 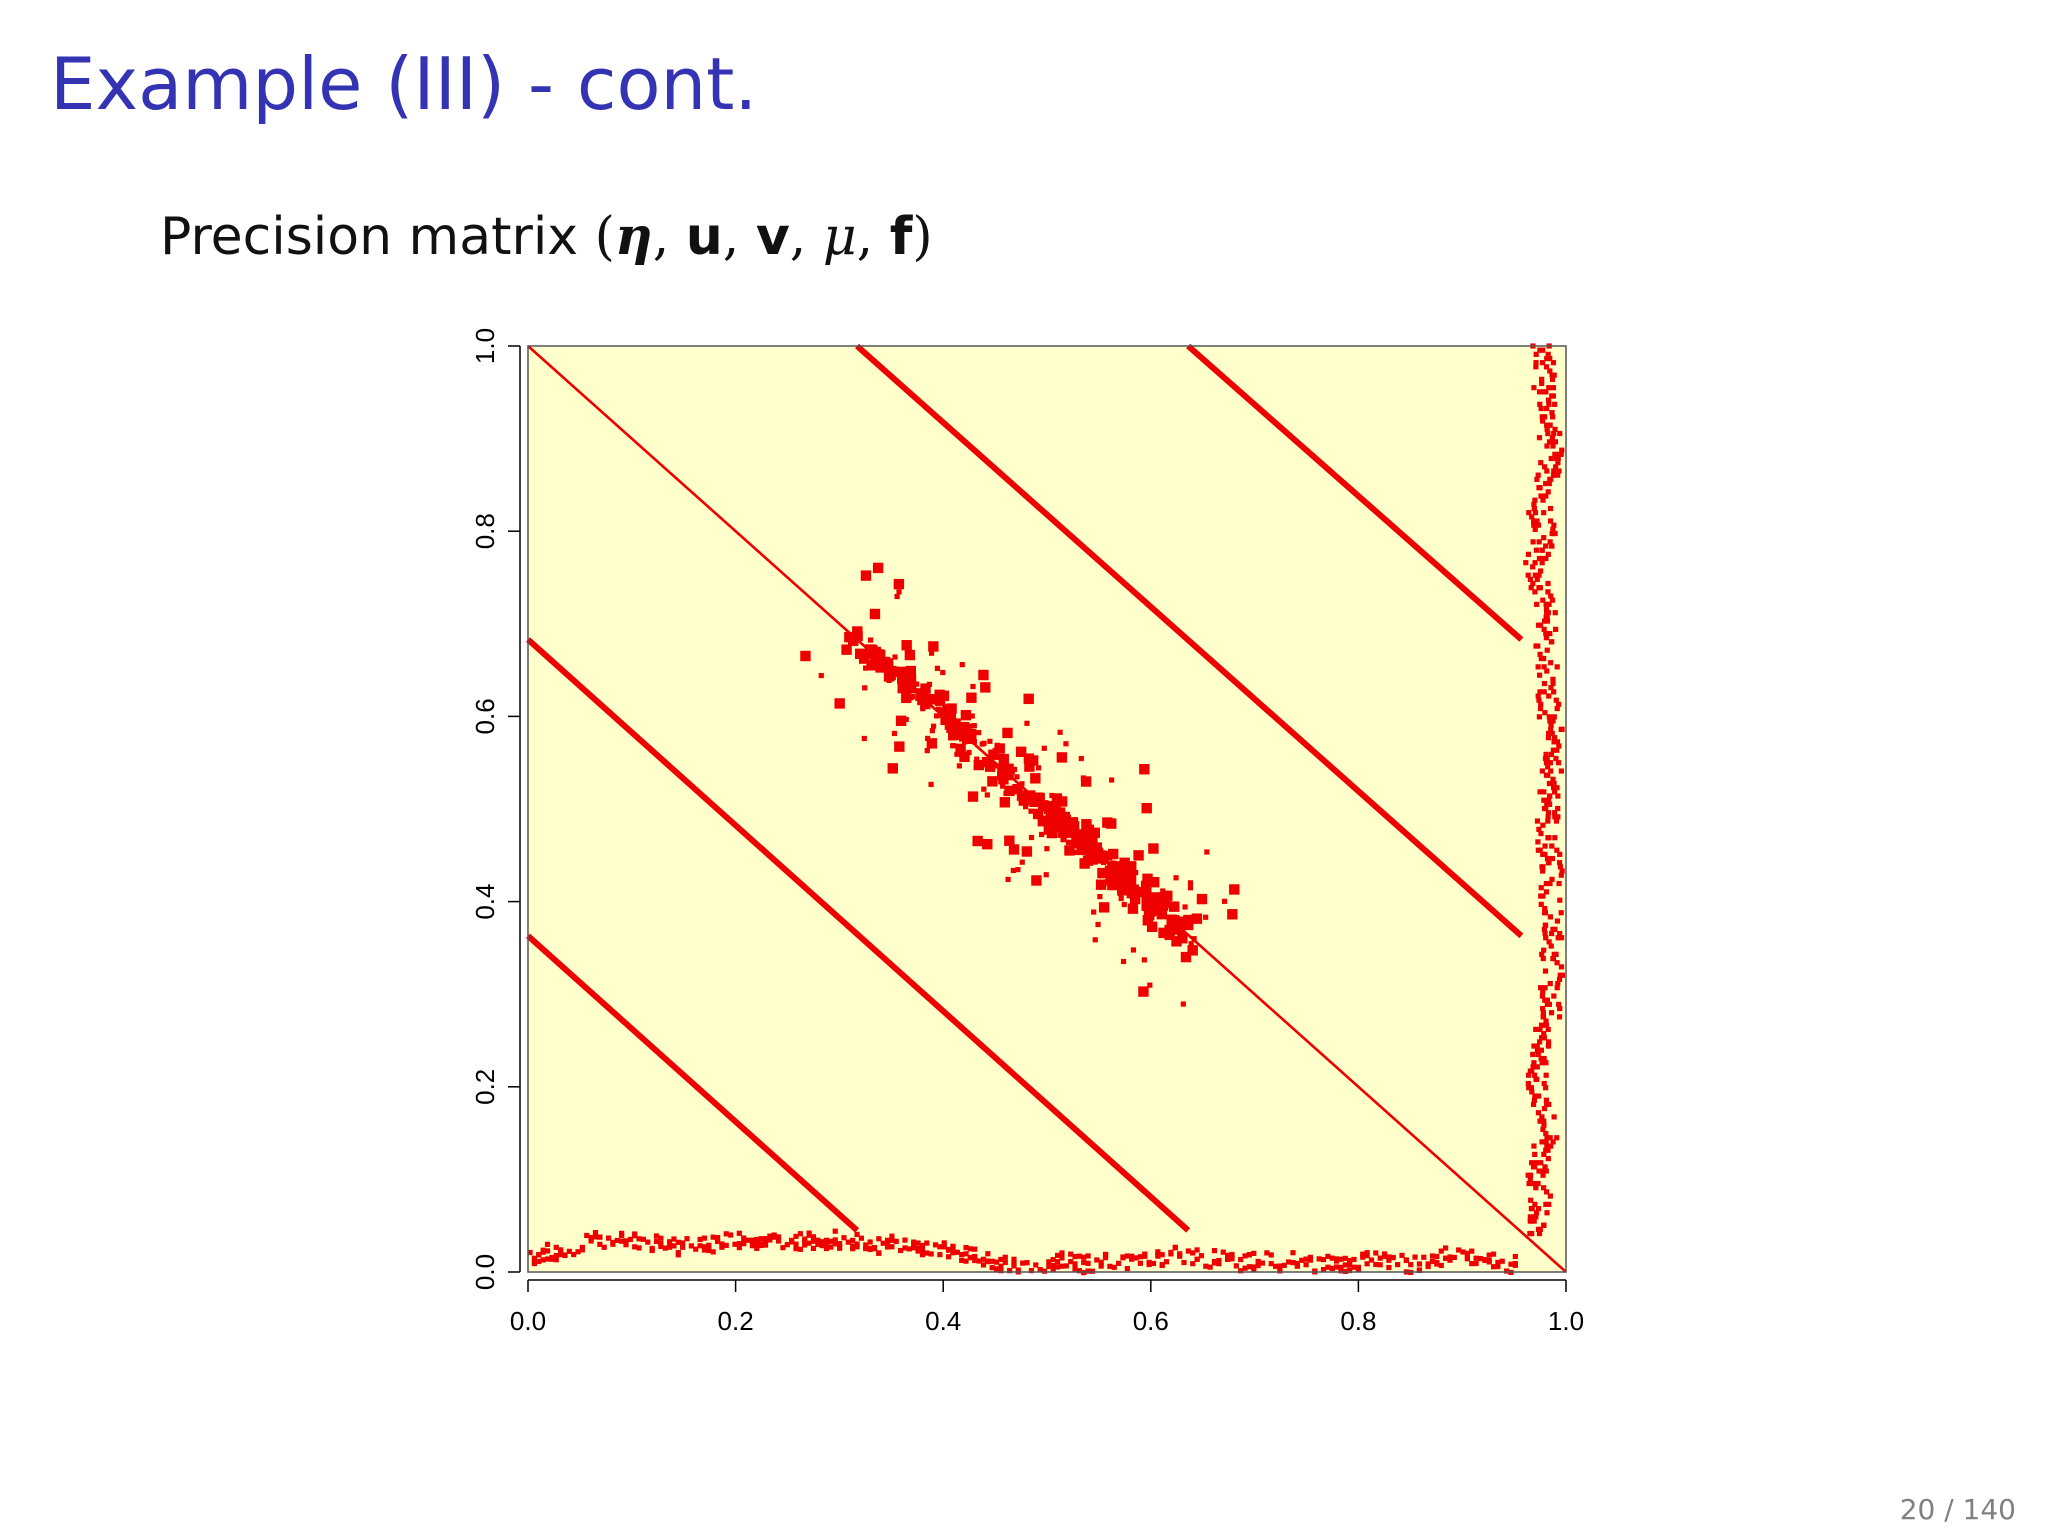 I want to click on matrix-block, so click(x=1005, y=772).